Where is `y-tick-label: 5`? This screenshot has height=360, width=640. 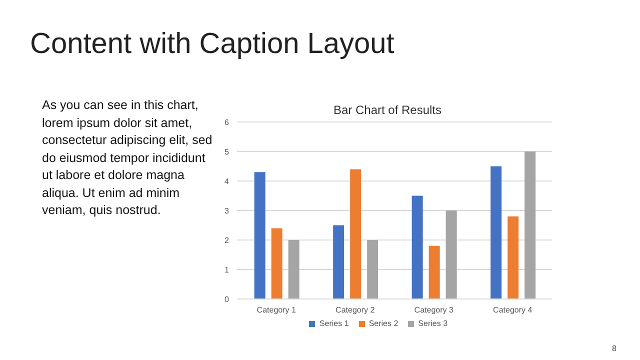 y-tick-label: 5 is located at coordinates (227, 151).